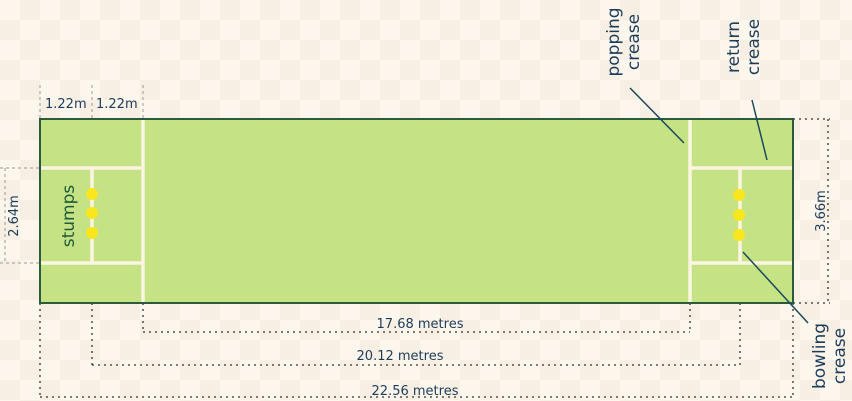  Describe the element at coordinates (614, 41) in the screenshot. I see `svg-text: popping` at that location.